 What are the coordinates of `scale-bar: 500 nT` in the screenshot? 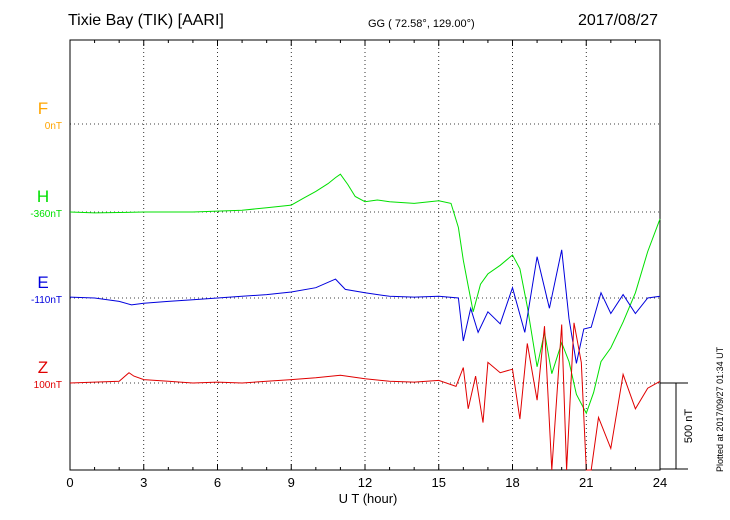 It's located at (677, 426).